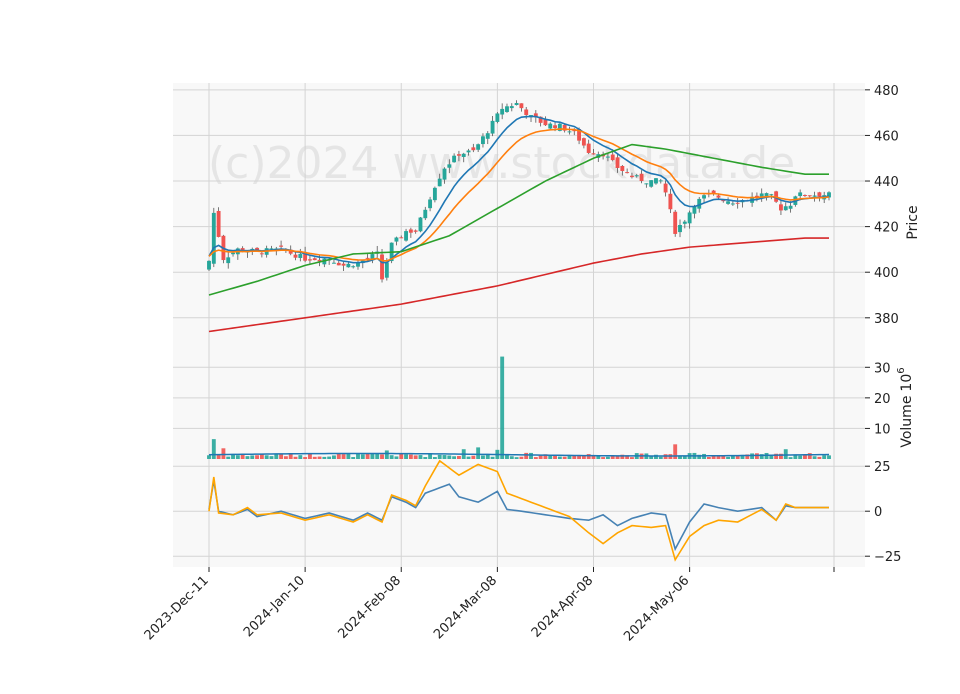 This screenshot has width=960, height=694. Describe the element at coordinates (886, 182) in the screenshot. I see `price-tick-label: 440` at that location.